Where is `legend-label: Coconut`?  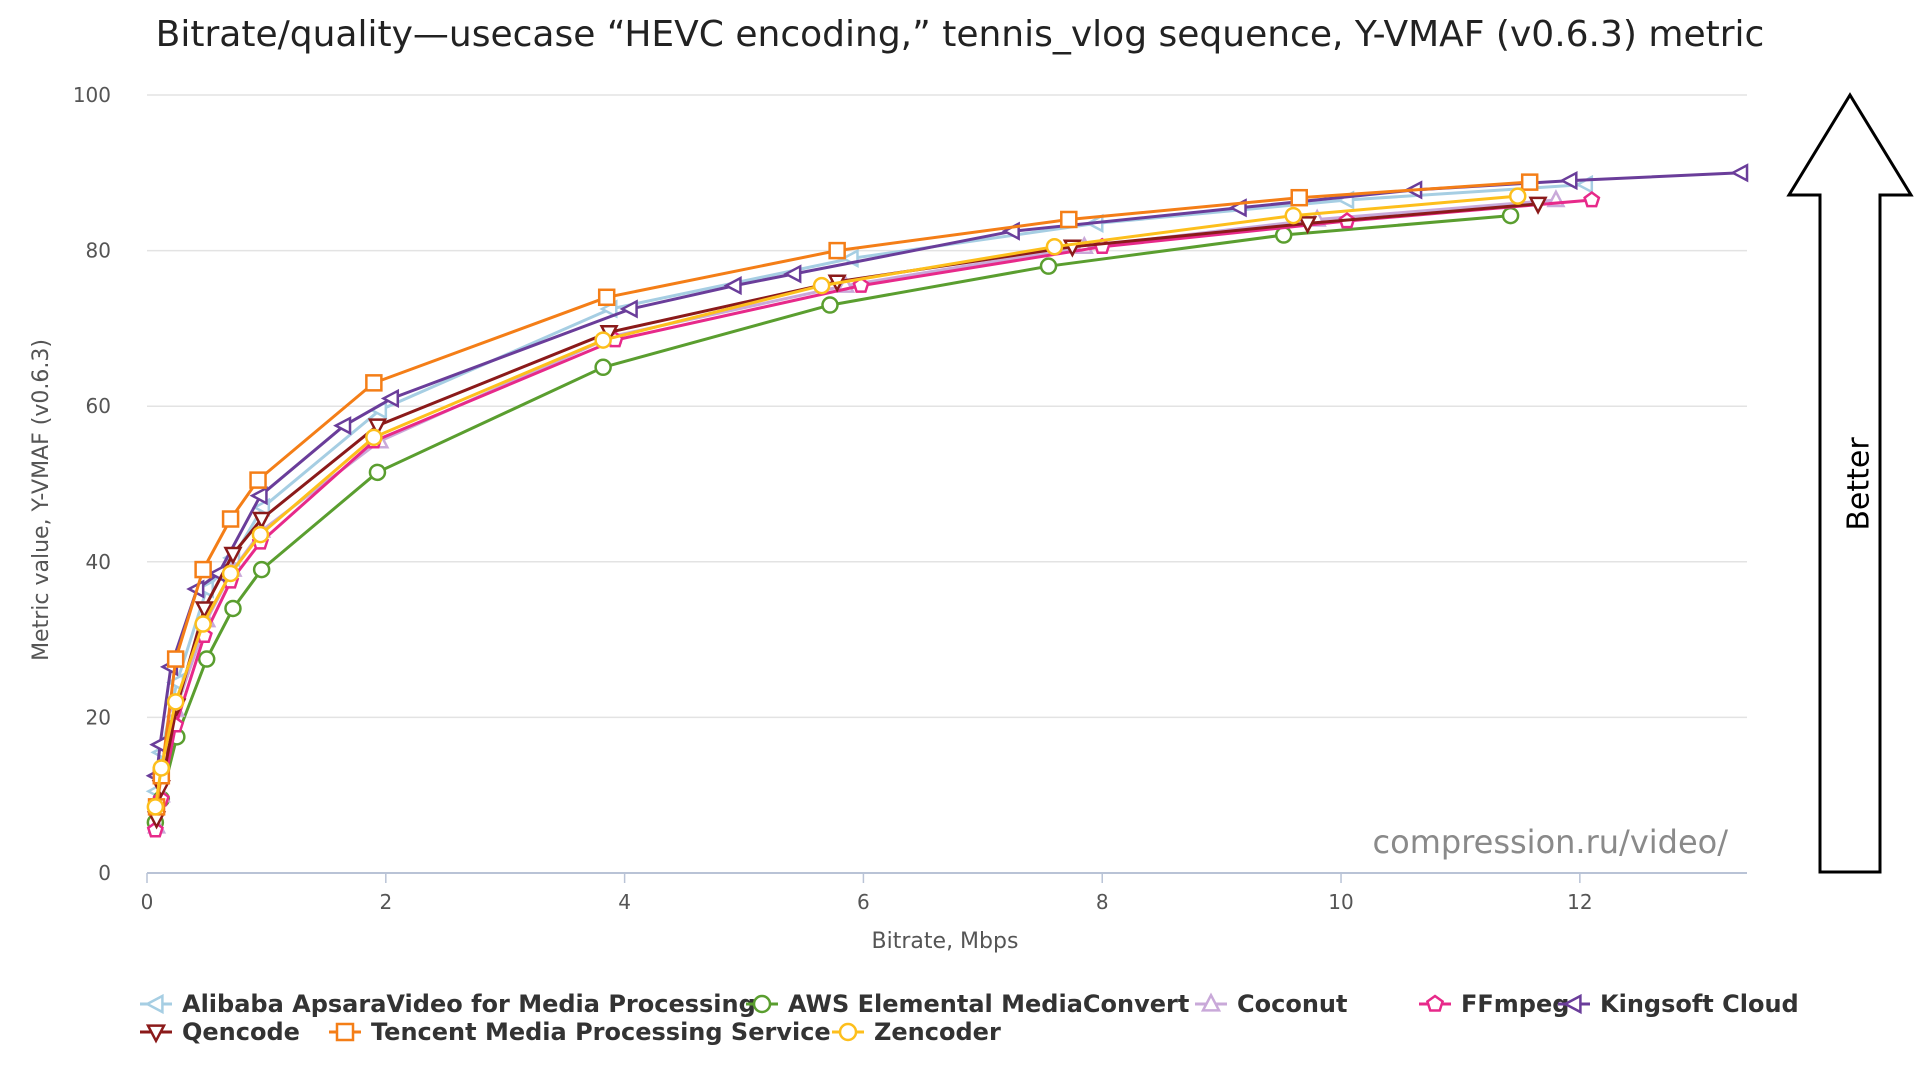
legend-label: Coconut is located at coordinates (1292, 1004).